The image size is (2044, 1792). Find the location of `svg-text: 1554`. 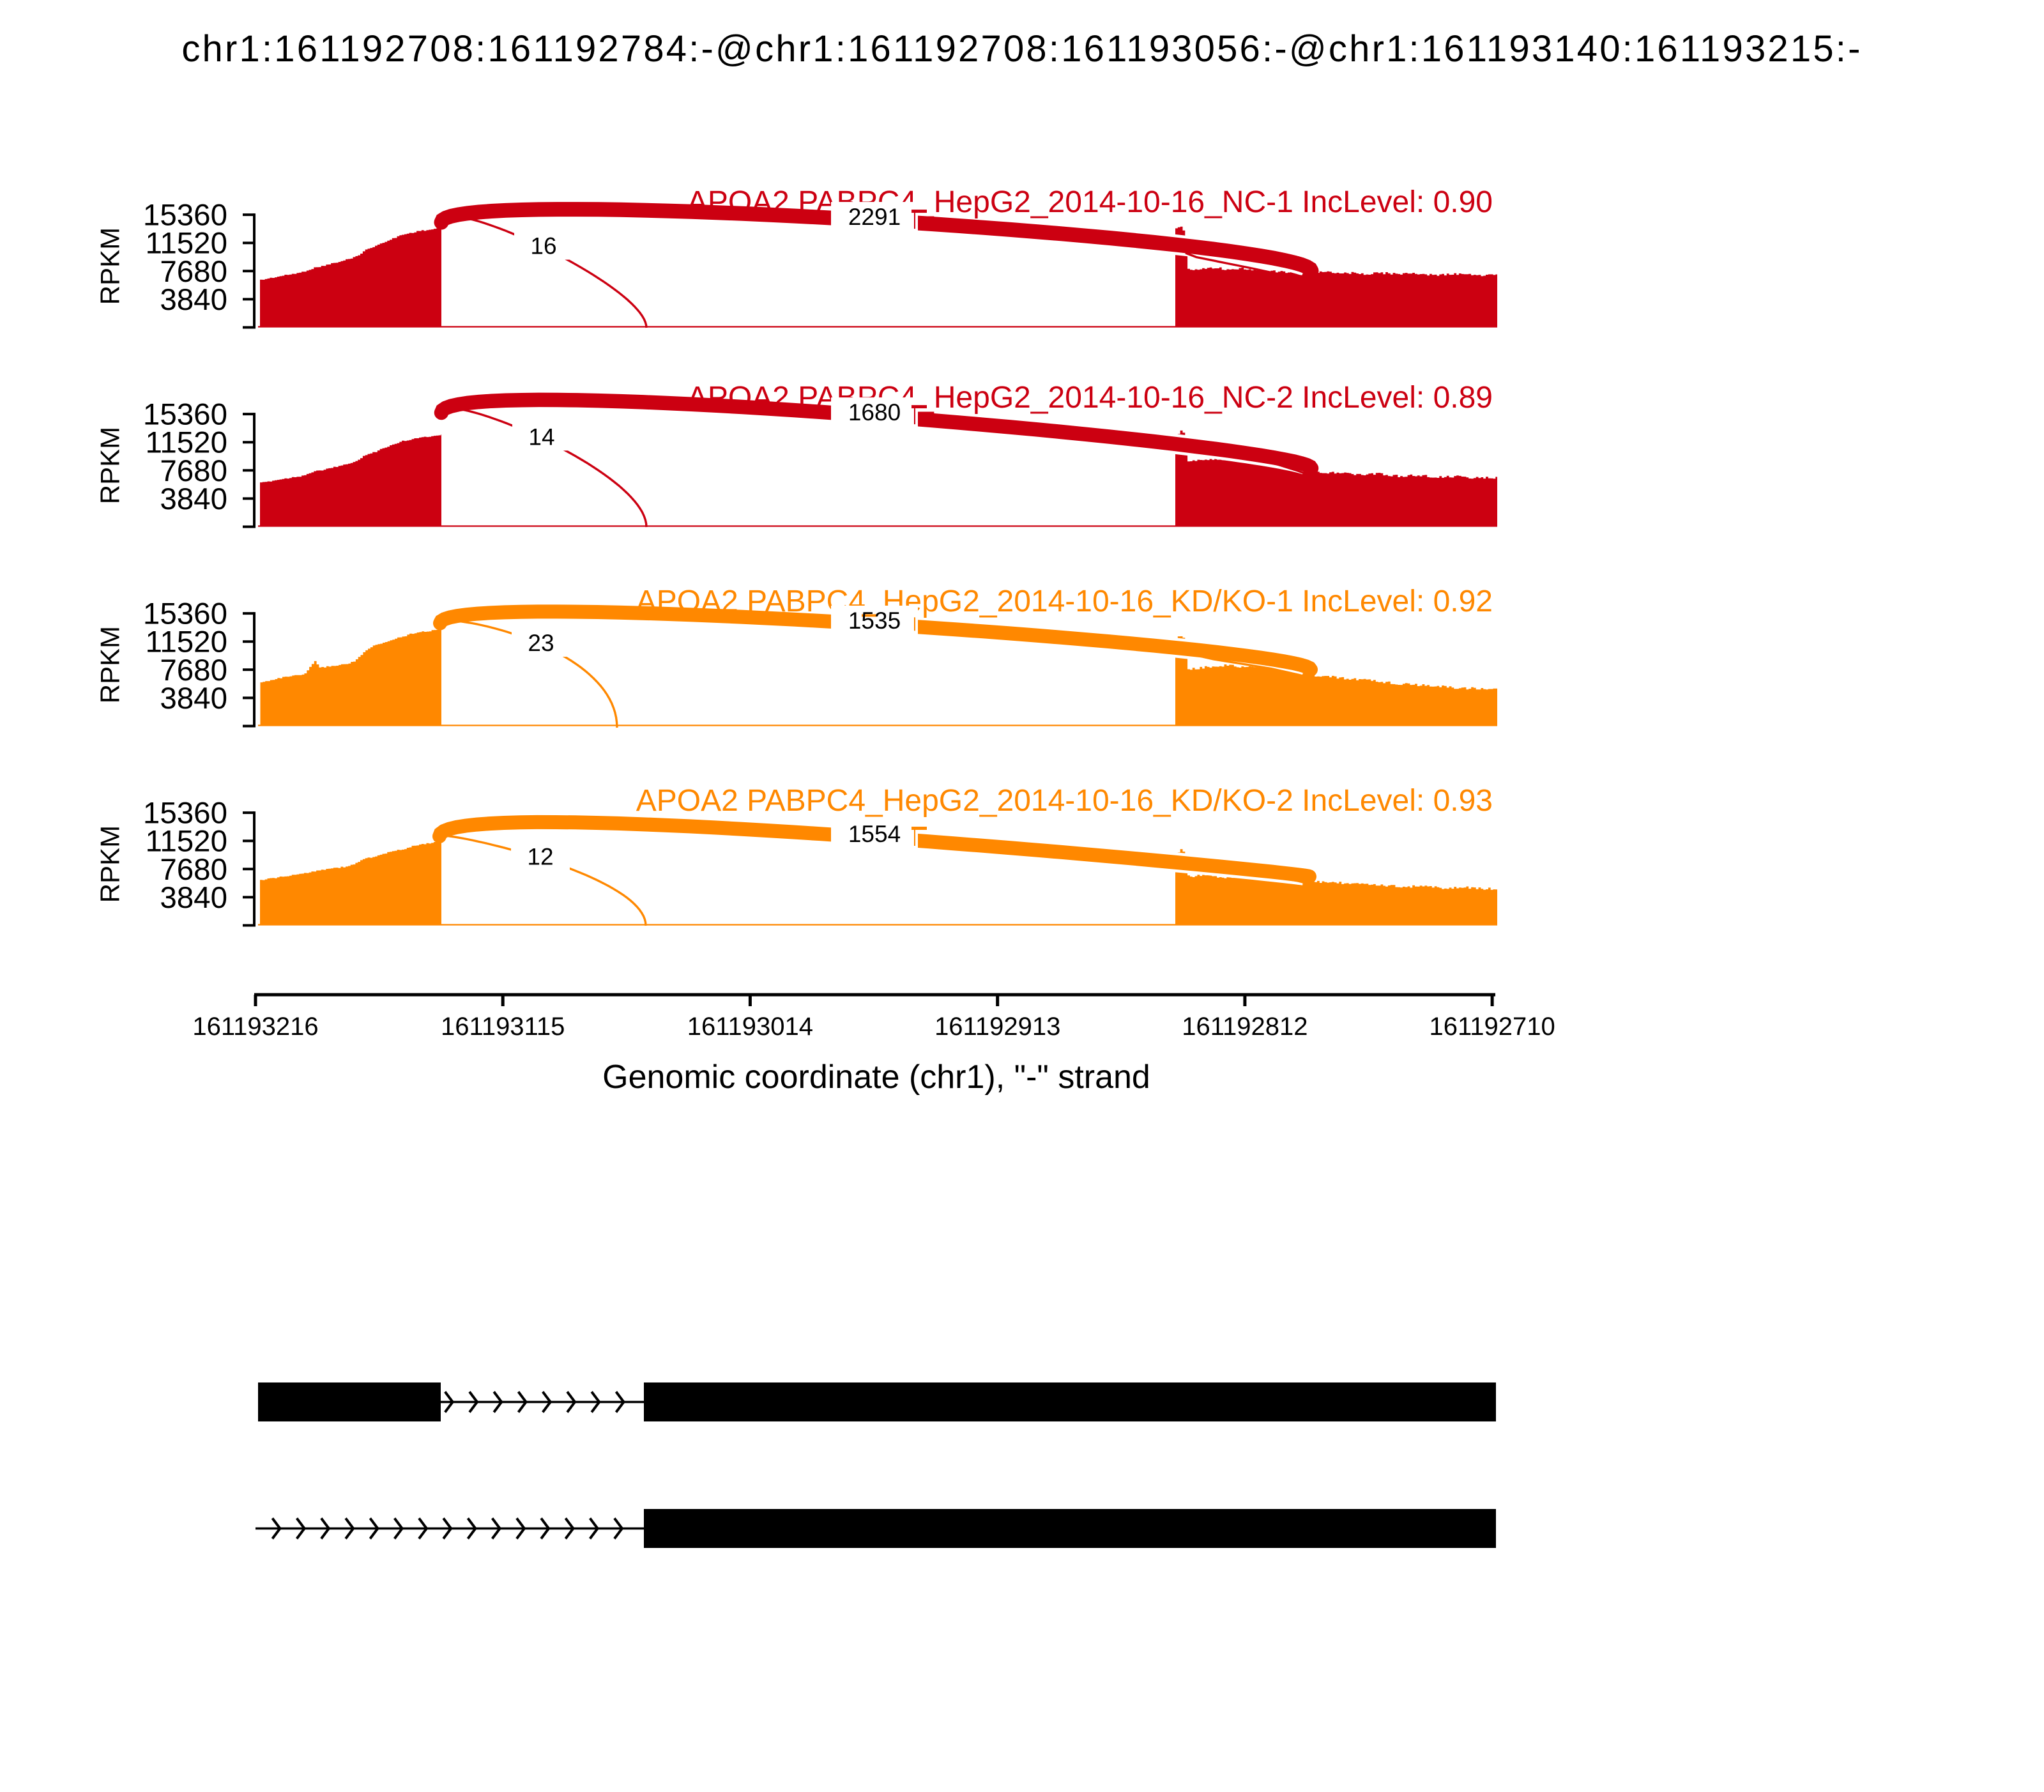

svg-text: 1554 is located at coordinates (874, 834).